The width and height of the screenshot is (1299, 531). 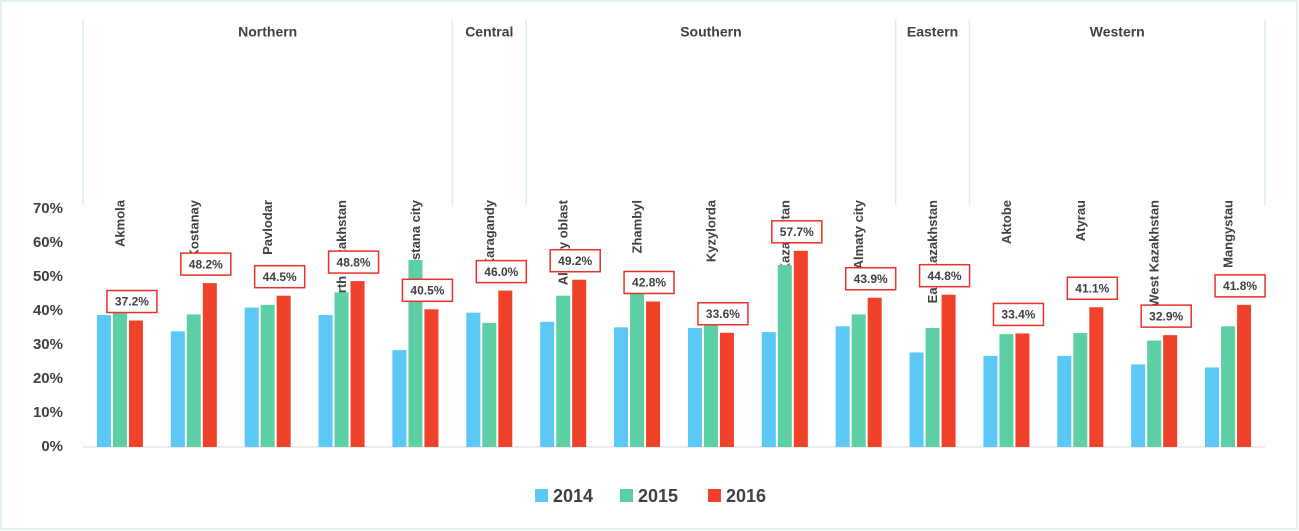 I want to click on data-label: 44.5%, so click(x=280, y=277).